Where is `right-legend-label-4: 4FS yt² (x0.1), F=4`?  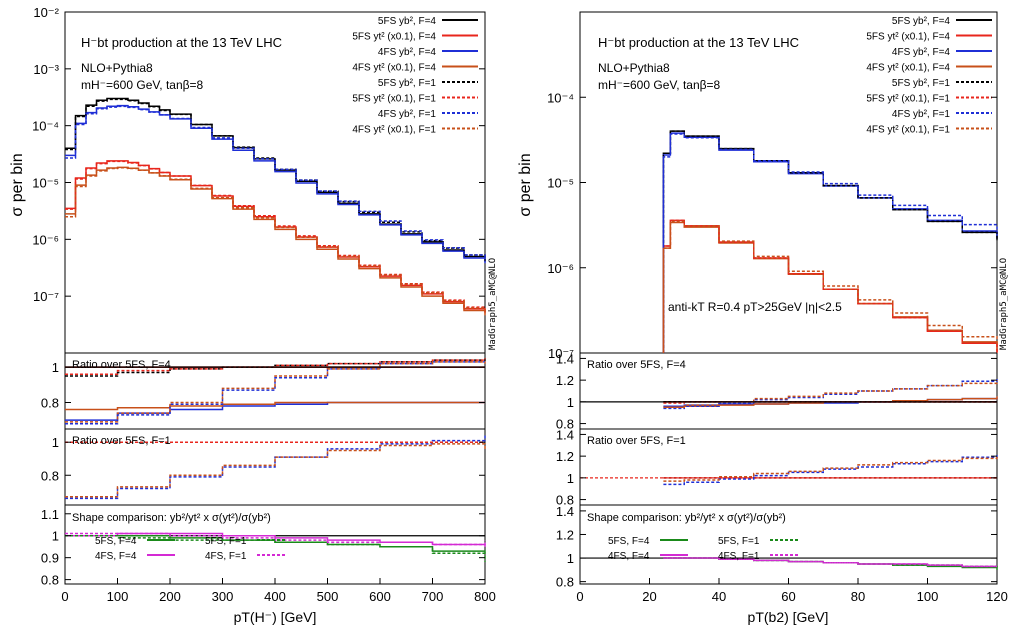 right-legend-label-4: 4FS yt² (x0.1), F=4 is located at coordinates (908, 68).